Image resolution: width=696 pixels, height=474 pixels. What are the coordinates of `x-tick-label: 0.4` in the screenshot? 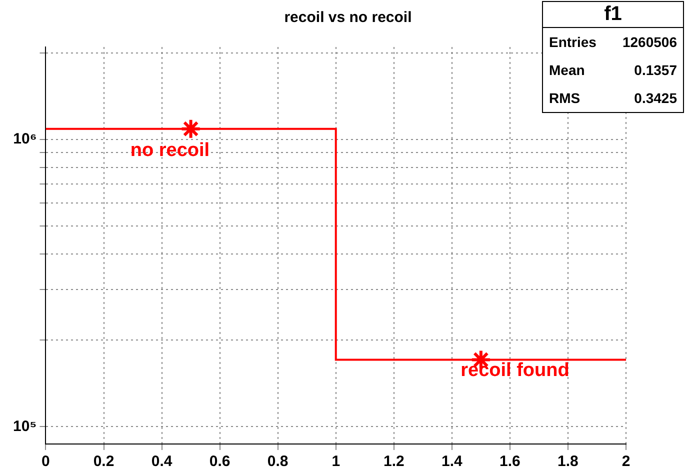 It's located at (162, 461).